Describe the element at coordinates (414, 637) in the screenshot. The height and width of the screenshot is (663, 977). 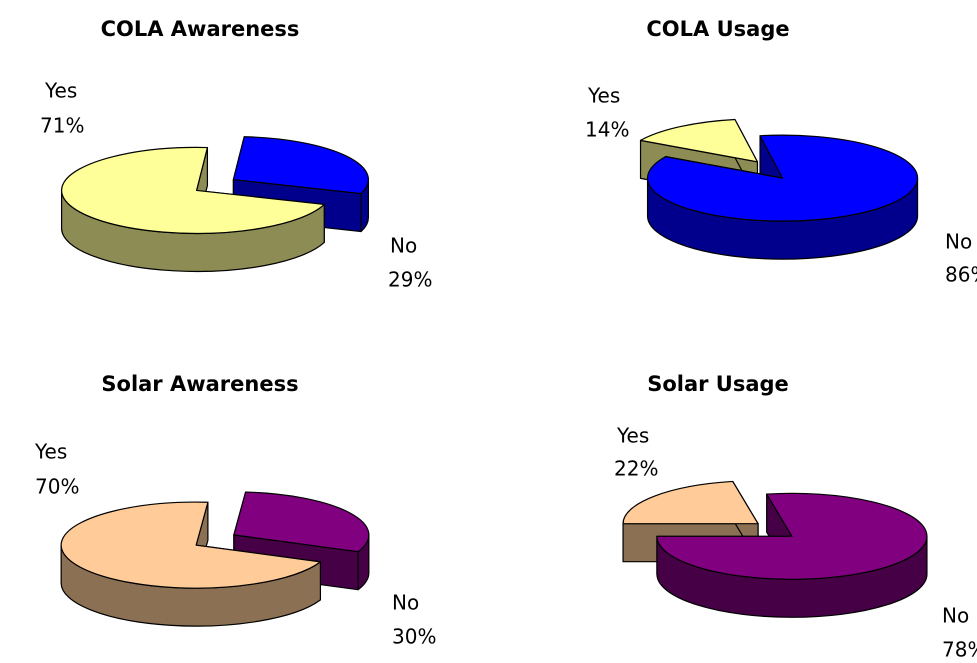
I see `slice-value-label: 30%` at that location.